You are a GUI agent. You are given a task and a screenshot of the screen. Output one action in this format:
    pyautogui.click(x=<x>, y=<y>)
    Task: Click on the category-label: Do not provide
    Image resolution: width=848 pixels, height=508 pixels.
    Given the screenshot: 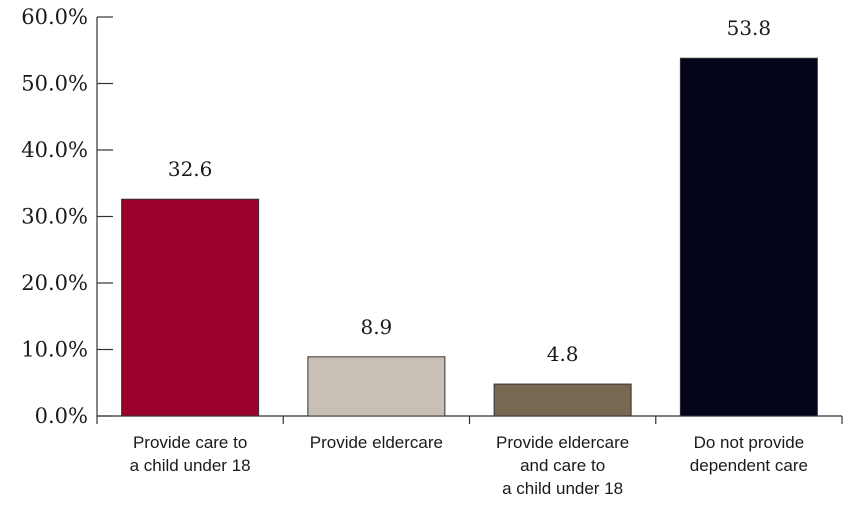 What is the action you would take?
    pyautogui.click(x=749, y=442)
    